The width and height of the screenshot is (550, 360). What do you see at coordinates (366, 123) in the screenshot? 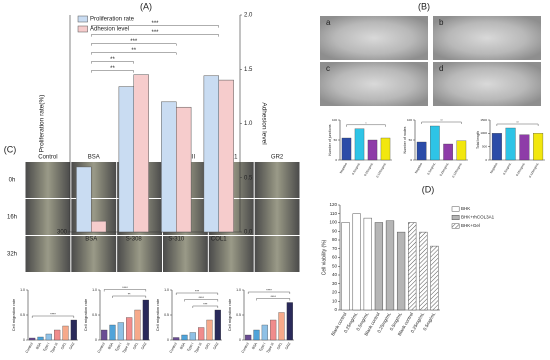
I see `significance-label: *` at bounding box center [366, 123].